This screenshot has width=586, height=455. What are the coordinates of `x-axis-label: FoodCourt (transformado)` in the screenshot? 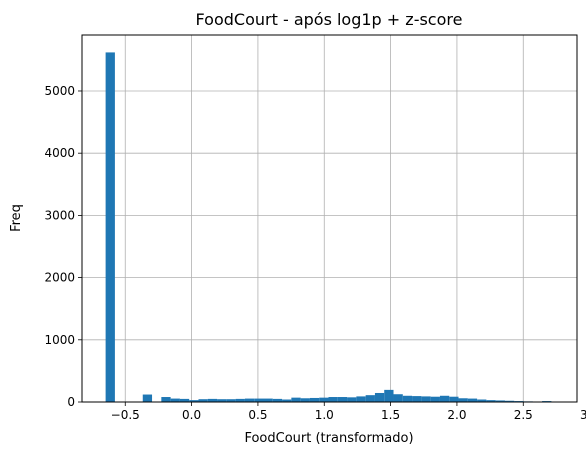 It's located at (328, 438).